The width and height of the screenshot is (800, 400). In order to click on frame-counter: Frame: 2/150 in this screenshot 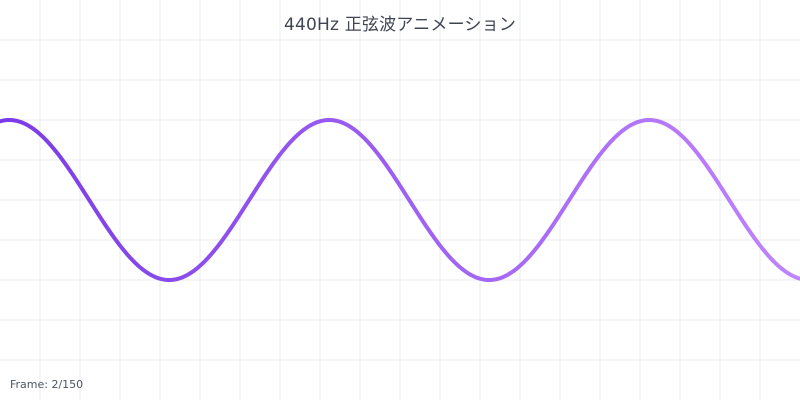, I will do `click(47, 384)`.